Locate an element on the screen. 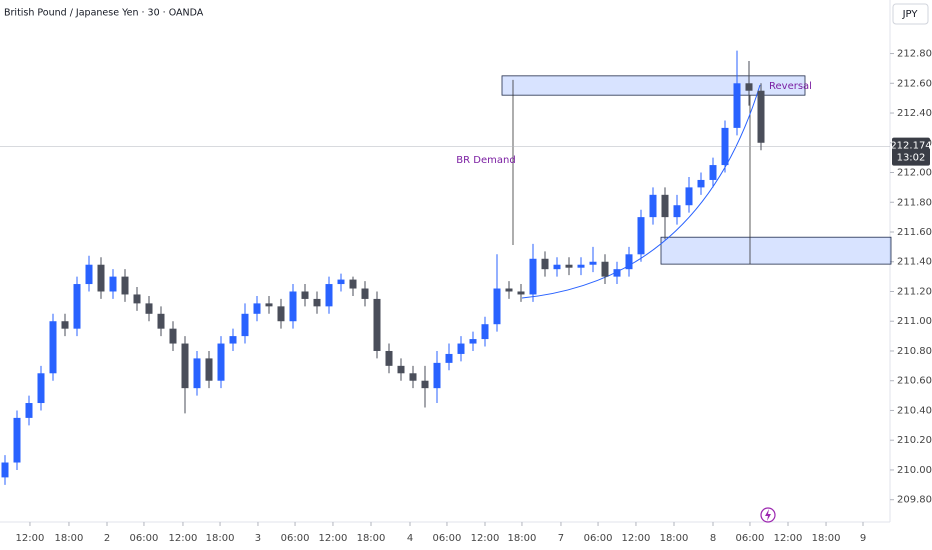 Image resolution: width=932 pixels, height=550 pixels. y-tick-label: 212.800 is located at coordinates (914, 54).